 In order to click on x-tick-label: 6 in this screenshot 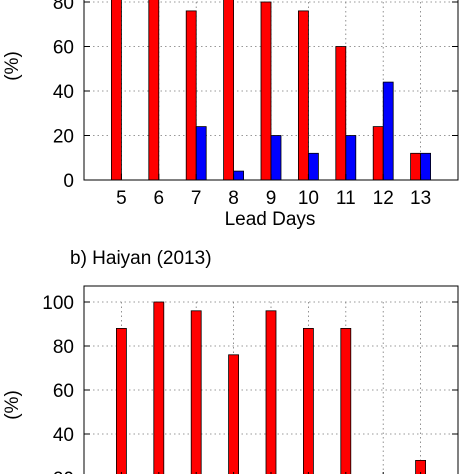, I will do `click(159, 198)`.